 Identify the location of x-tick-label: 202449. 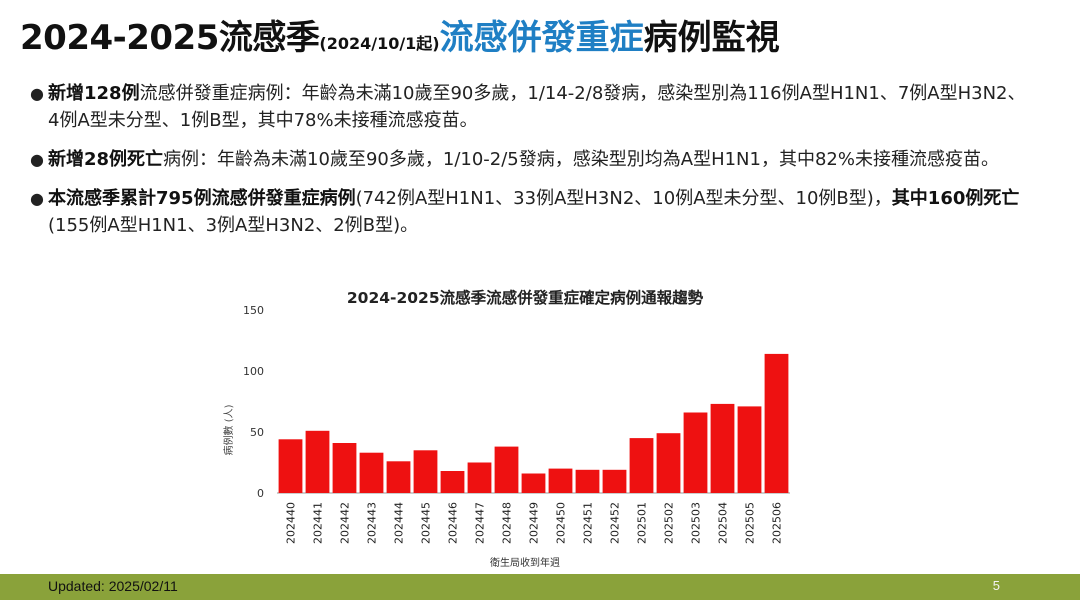
(534, 523).